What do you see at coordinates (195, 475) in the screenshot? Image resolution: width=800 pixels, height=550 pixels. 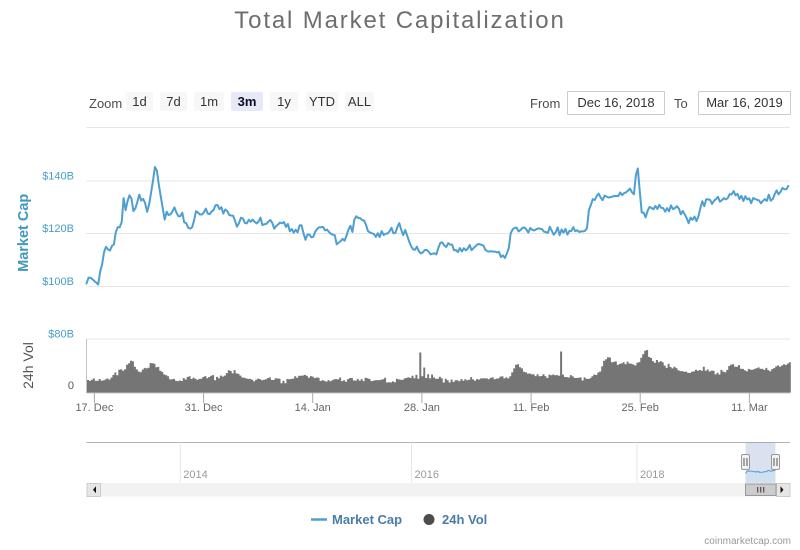 I see `svg-text: 2014` at bounding box center [195, 475].